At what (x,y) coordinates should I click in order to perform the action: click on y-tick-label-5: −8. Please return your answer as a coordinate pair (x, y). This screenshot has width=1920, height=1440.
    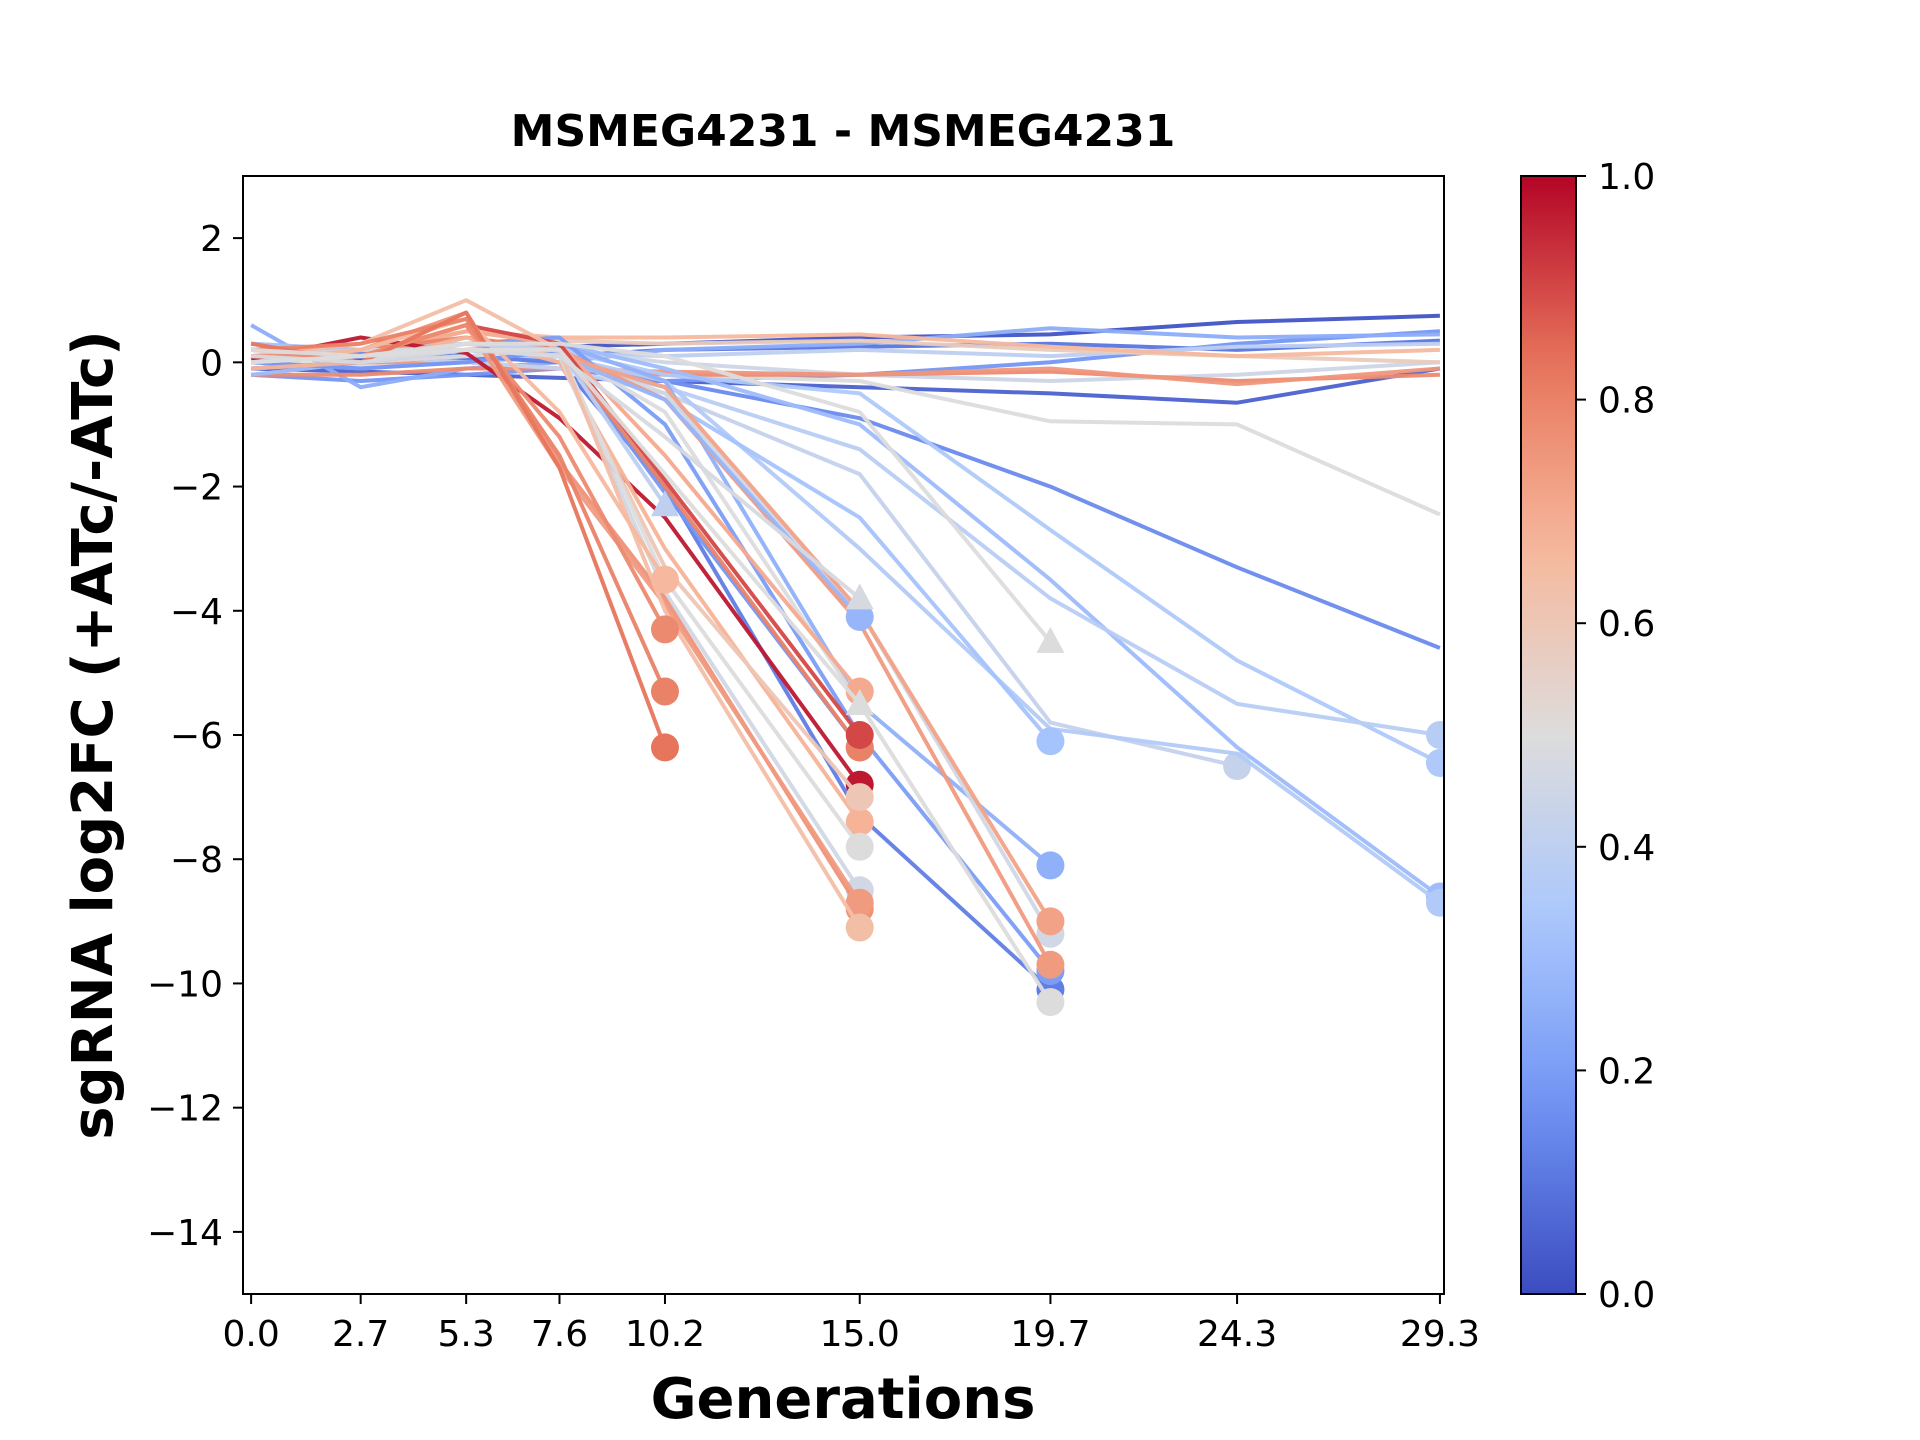
    Looking at the image, I should click on (196, 860).